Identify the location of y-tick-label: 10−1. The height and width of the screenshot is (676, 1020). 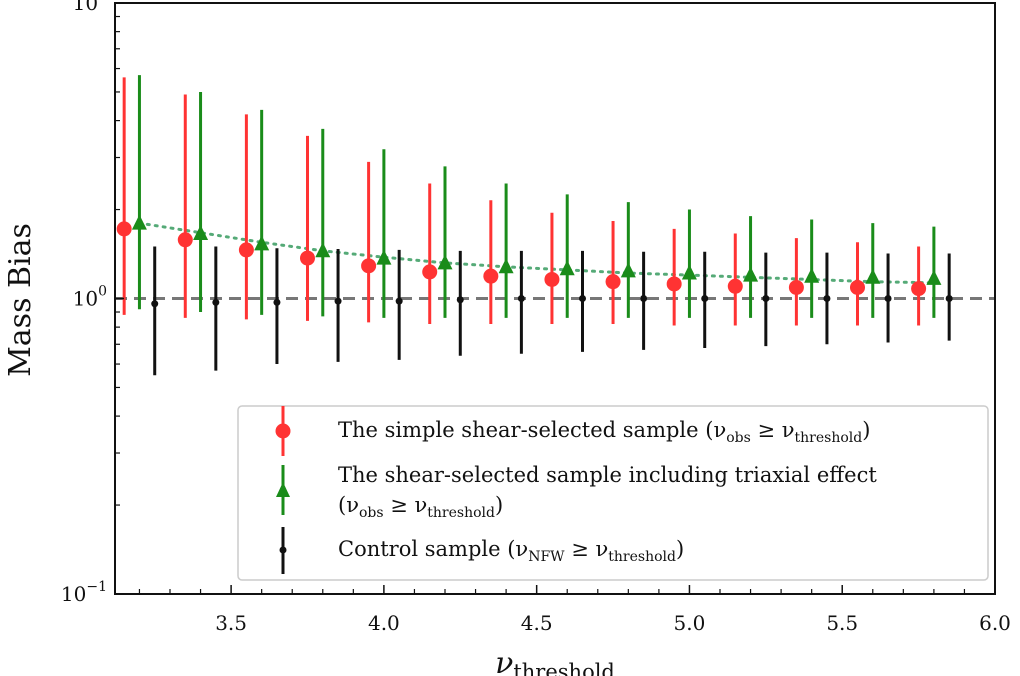
(84, 592).